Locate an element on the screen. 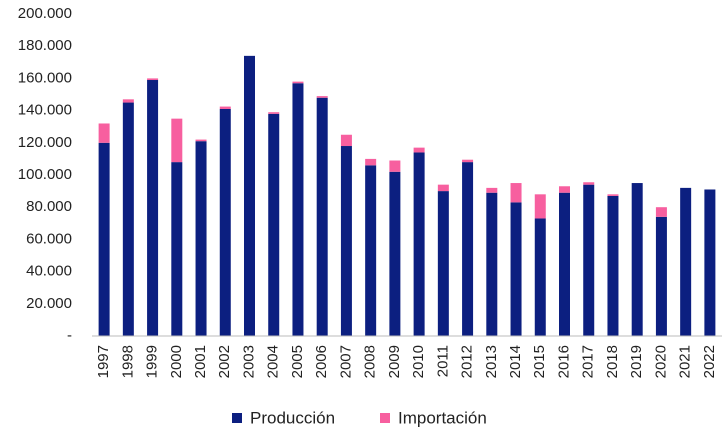 This screenshot has width=723, height=438. x-tick-label: 2014 is located at coordinates (515, 361).